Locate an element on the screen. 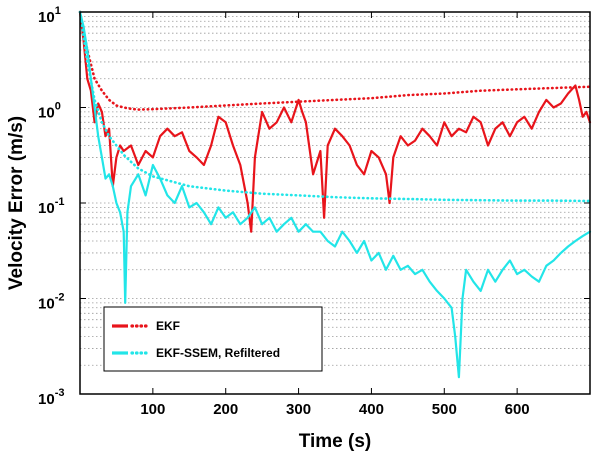  y-tick-label: 10⁻³ is located at coordinates (51, 397).